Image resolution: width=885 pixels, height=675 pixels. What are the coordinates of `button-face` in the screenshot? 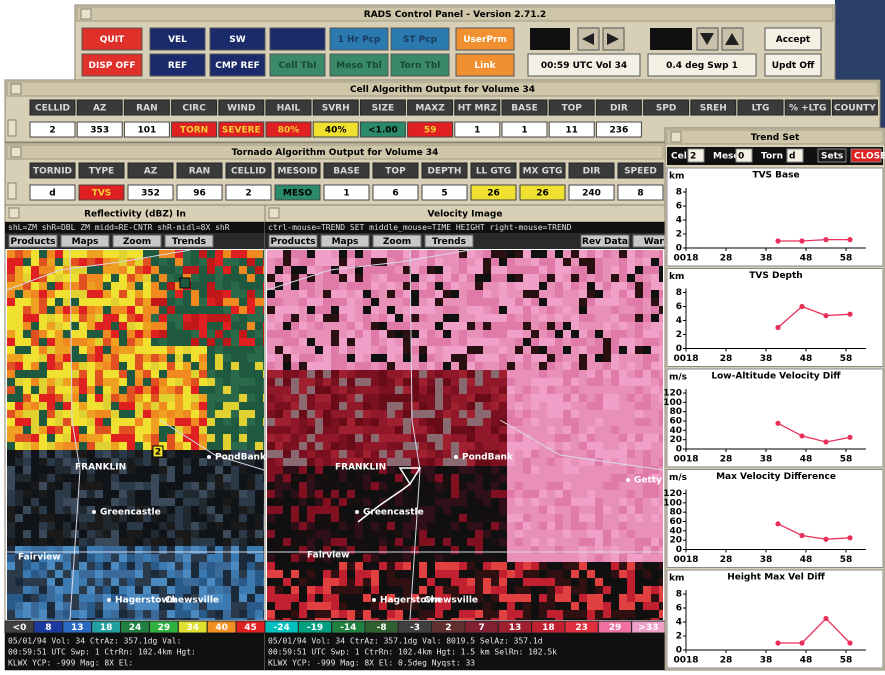 It's located at (112, 39).